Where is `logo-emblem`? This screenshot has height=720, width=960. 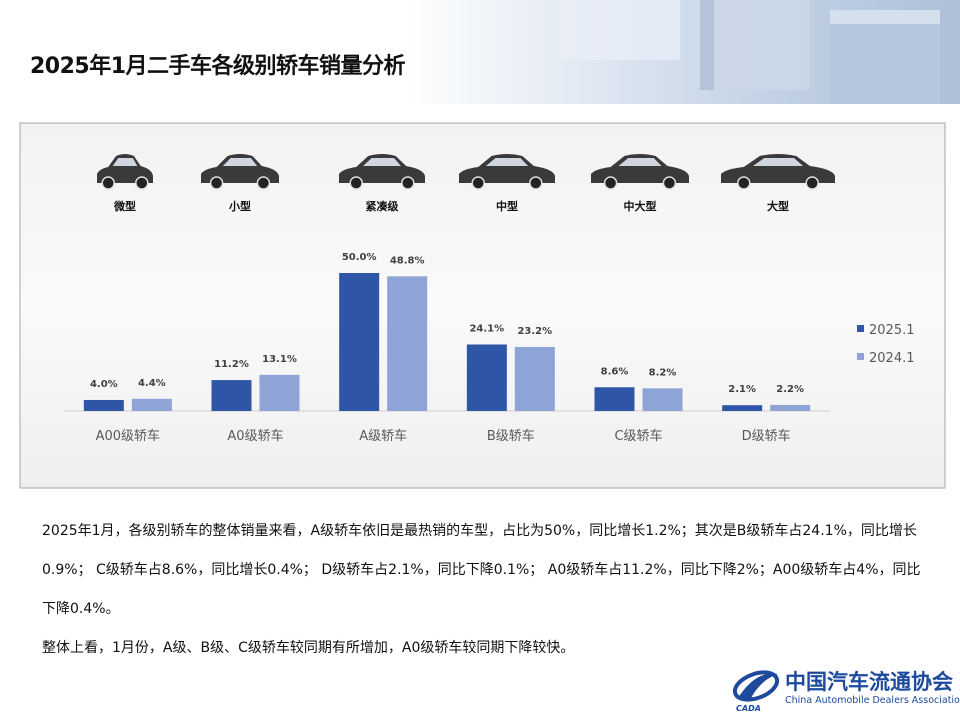
logo-emblem is located at coordinates (756, 686).